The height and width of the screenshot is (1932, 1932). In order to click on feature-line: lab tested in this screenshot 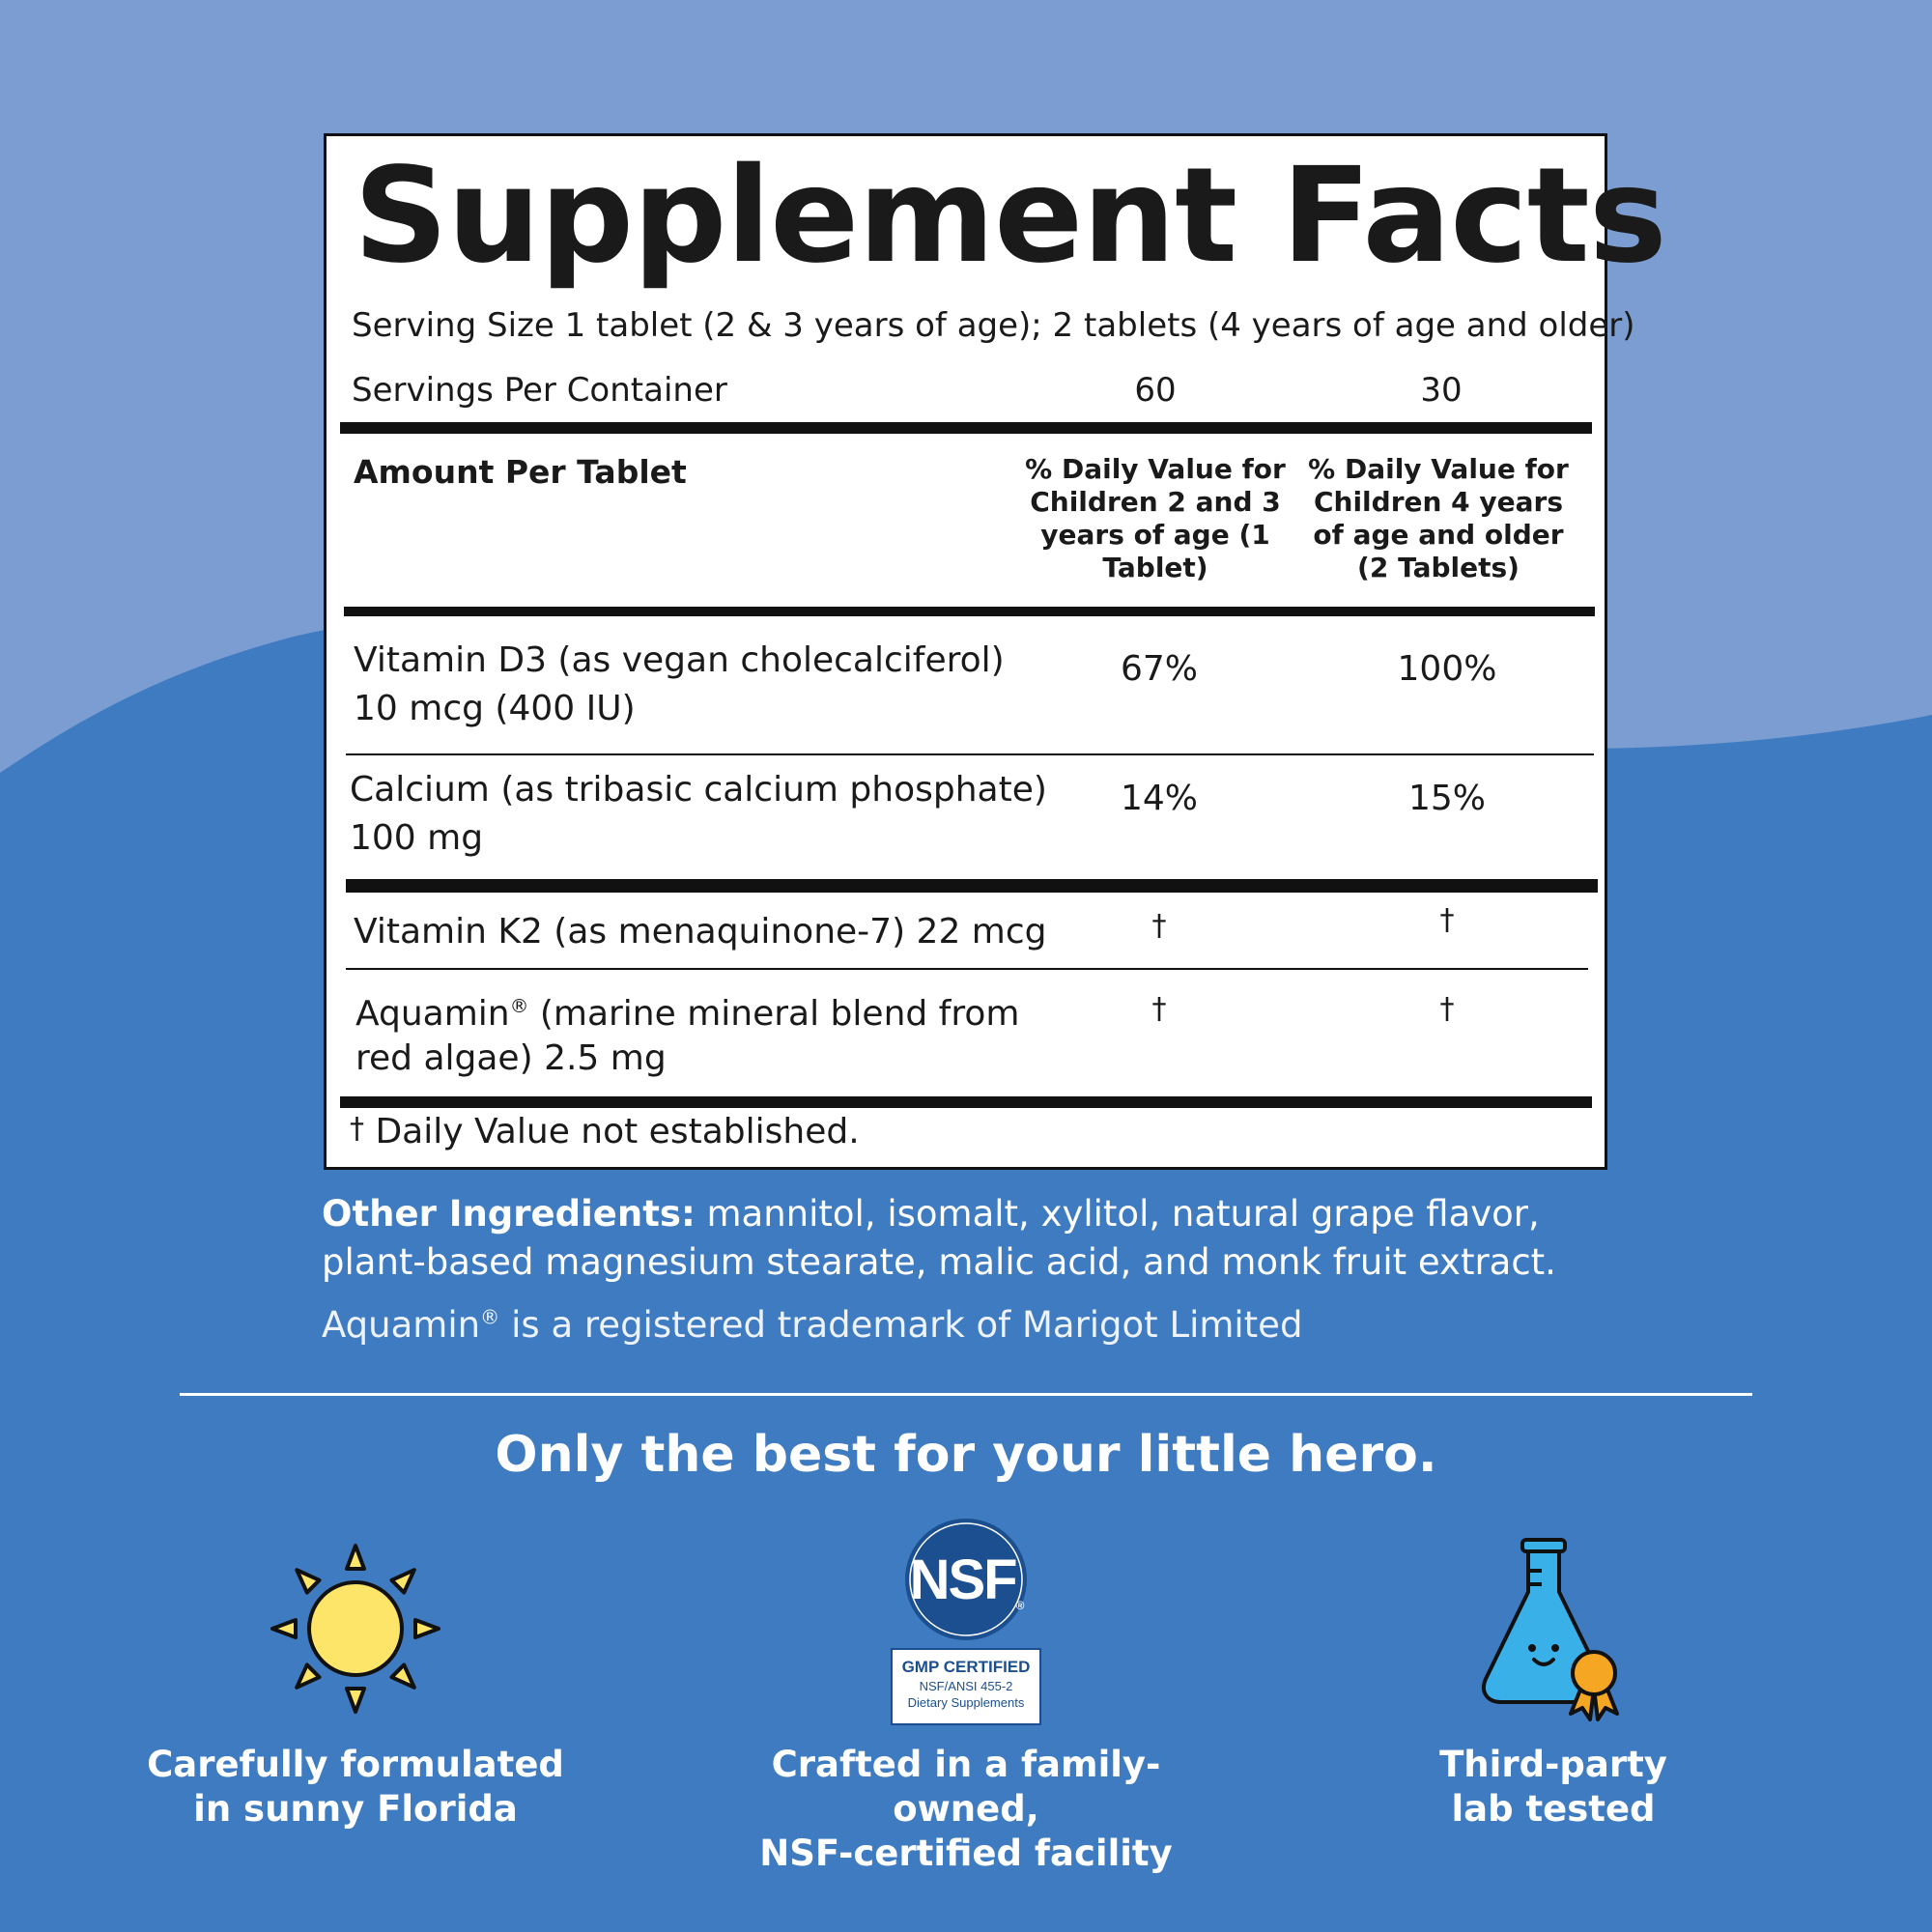, I will do `click(1553, 1809)`.